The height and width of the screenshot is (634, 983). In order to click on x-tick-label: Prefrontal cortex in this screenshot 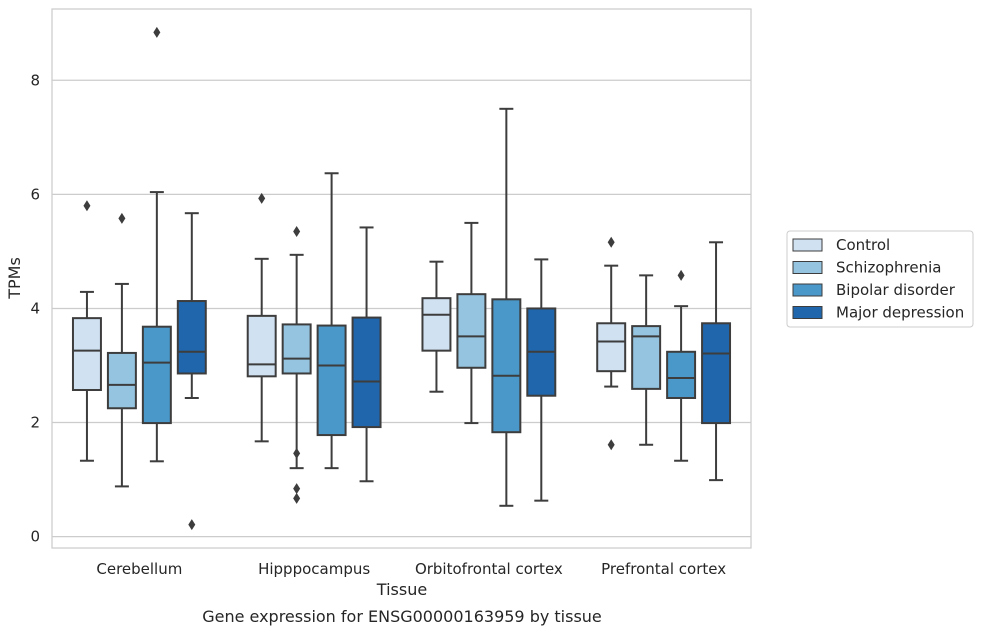, I will do `click(663, 569)`.